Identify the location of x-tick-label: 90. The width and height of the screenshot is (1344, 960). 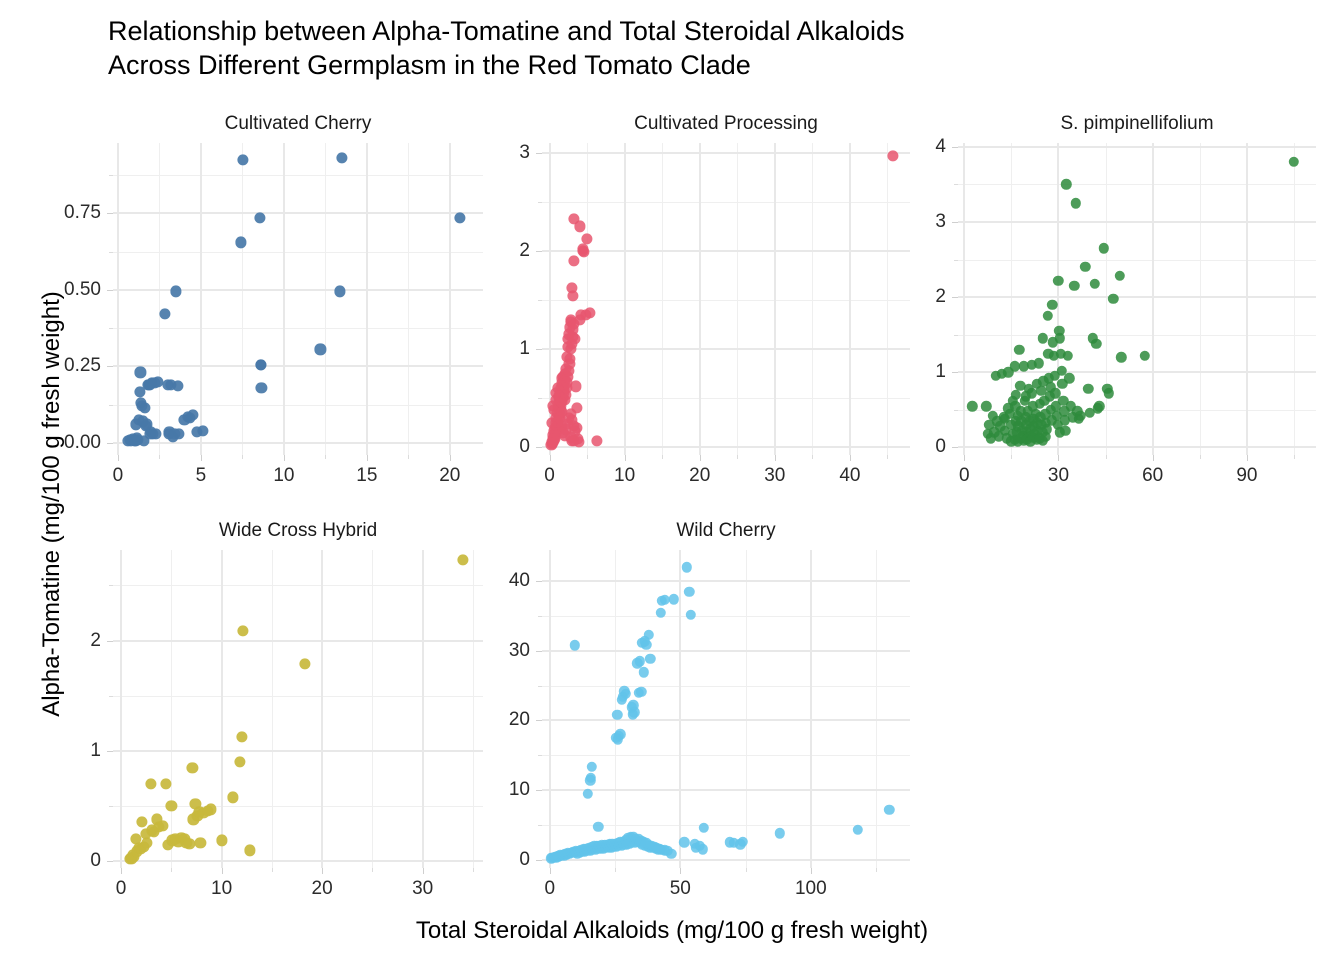
(1247, 475).